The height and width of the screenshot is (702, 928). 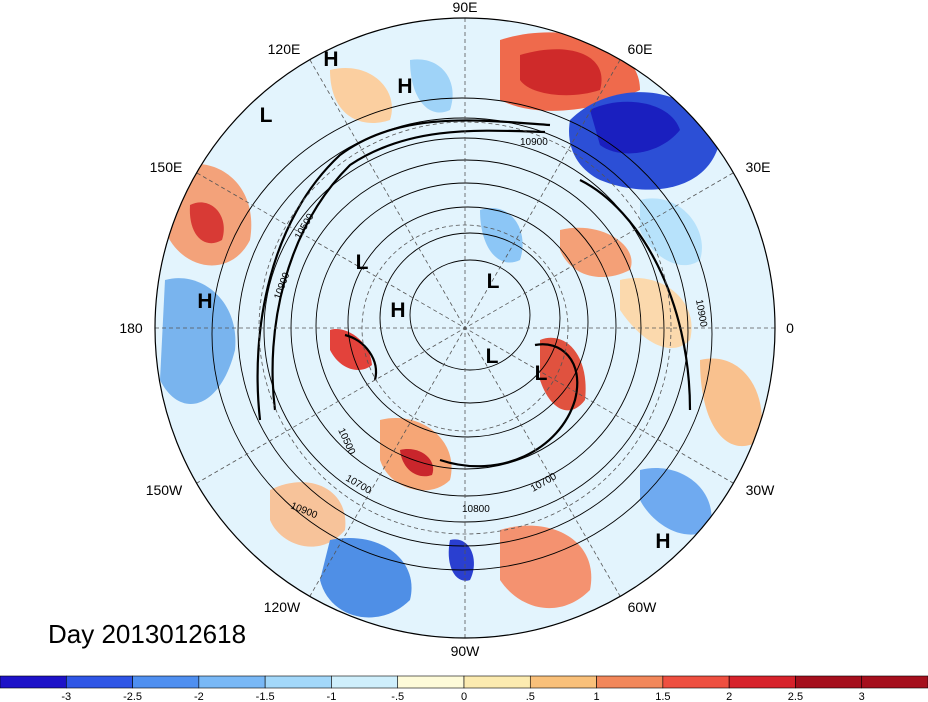 What do you see at coordinates (640, 49) in the screenshot?
I see `lon-label-60e: 60E` at bounding box center [640, 49].